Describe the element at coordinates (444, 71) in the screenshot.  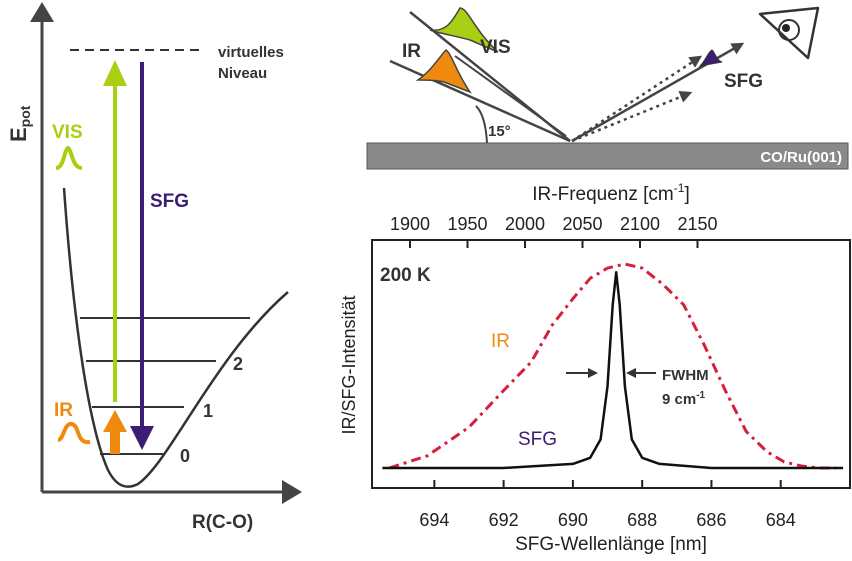
I see `ir-pulse-icon` at that location.